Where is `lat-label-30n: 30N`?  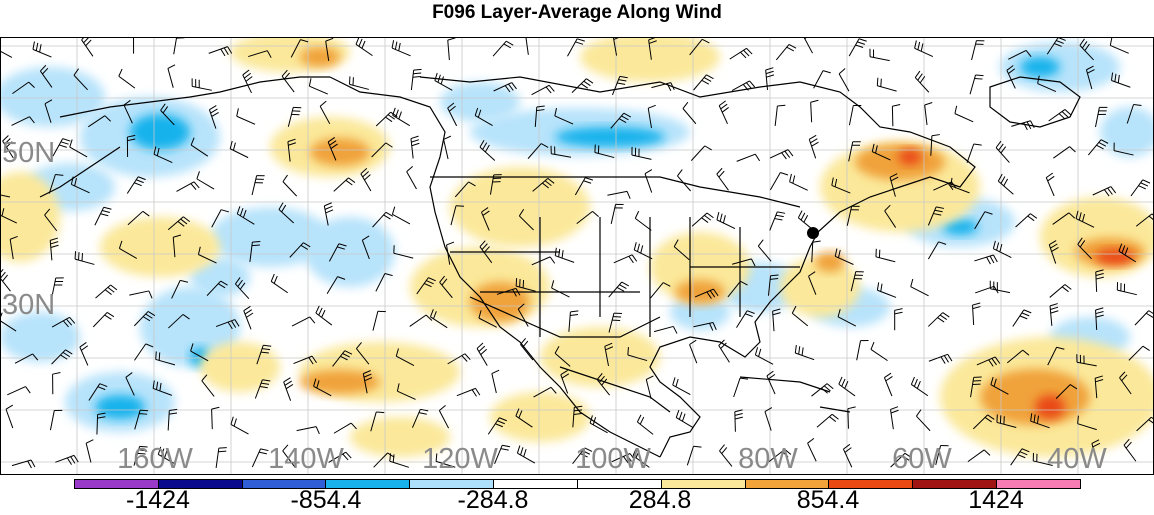 lat-label-30n: 30N is located at coordinates (28, 305).